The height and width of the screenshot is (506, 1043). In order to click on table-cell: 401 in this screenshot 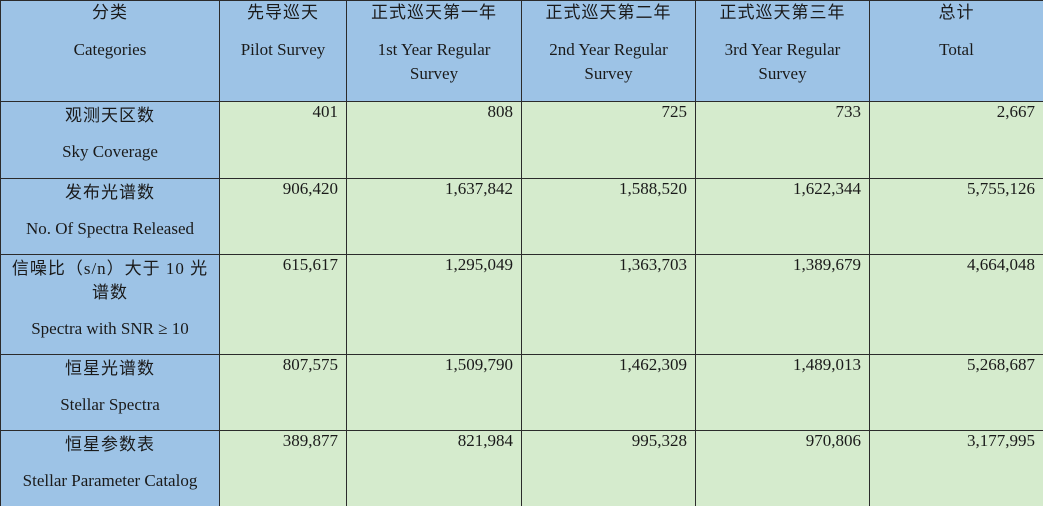, I will do `click(283, 140)`.